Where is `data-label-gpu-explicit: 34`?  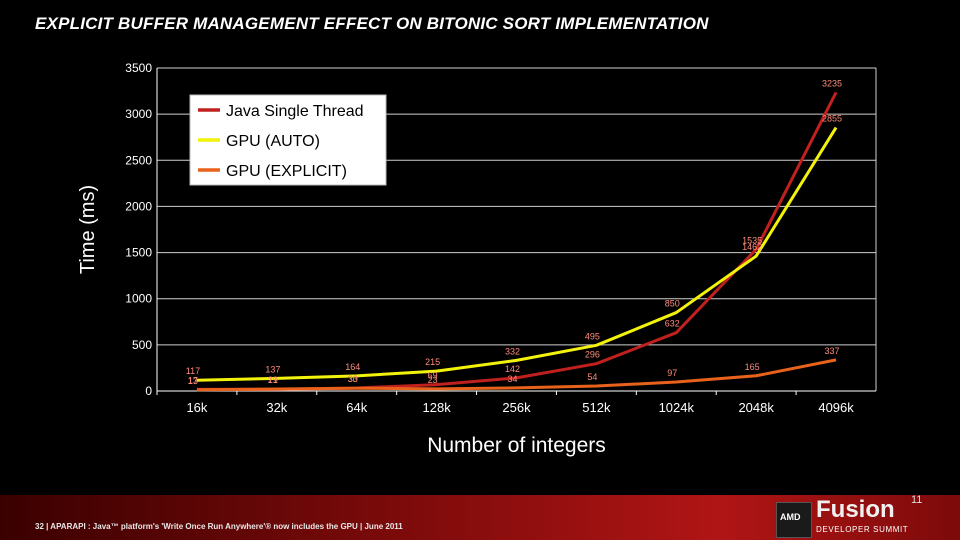 data-label-gpu-explicit: 34 is located at coordinates (512, 379).